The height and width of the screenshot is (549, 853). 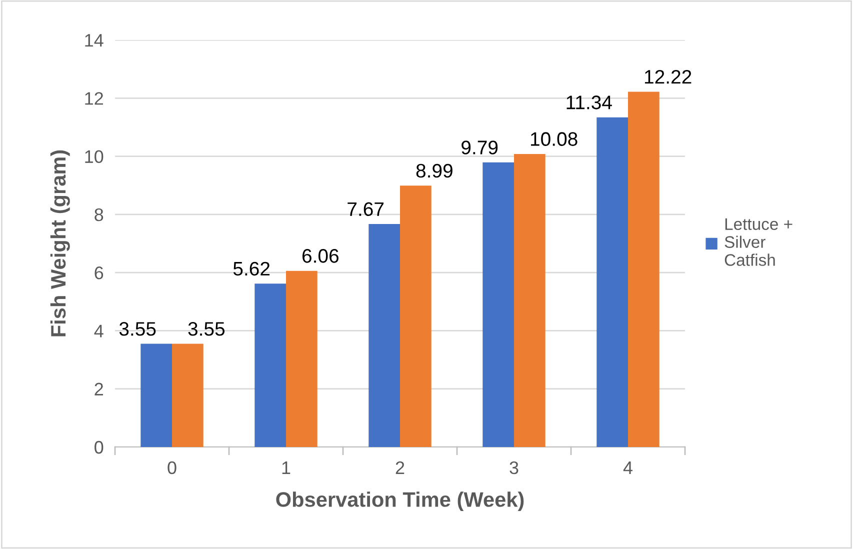 What do you see at coordinates (172, 467) in the screenshot?
I see `x-tick-label: 0` at bounding box center [172, 467].